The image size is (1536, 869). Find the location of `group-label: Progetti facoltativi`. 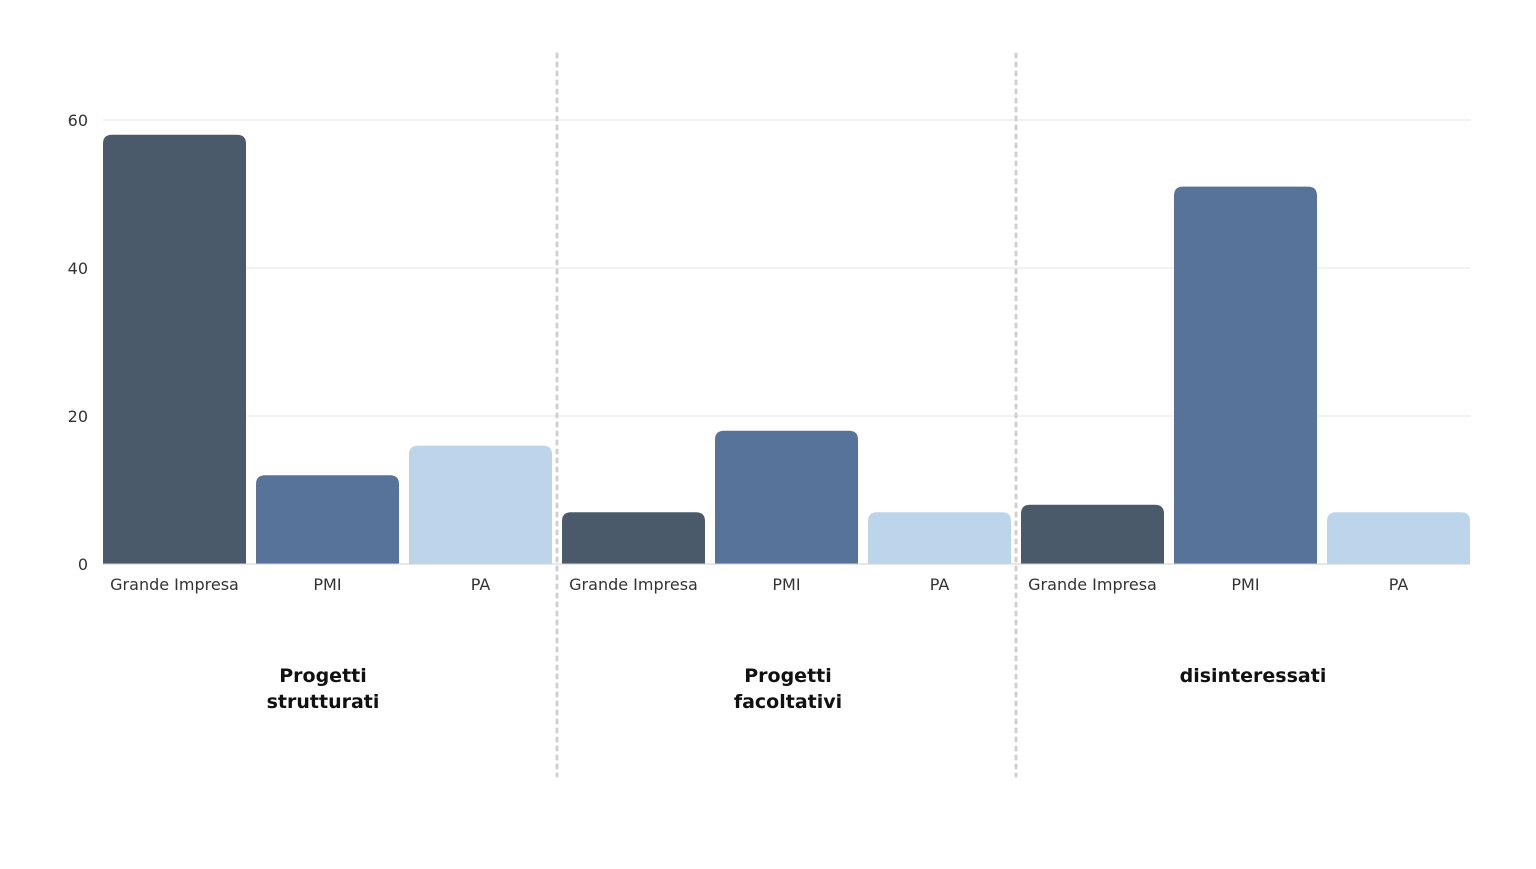

group-label: Progetti facoltativi is located at coordinates (788, 689).